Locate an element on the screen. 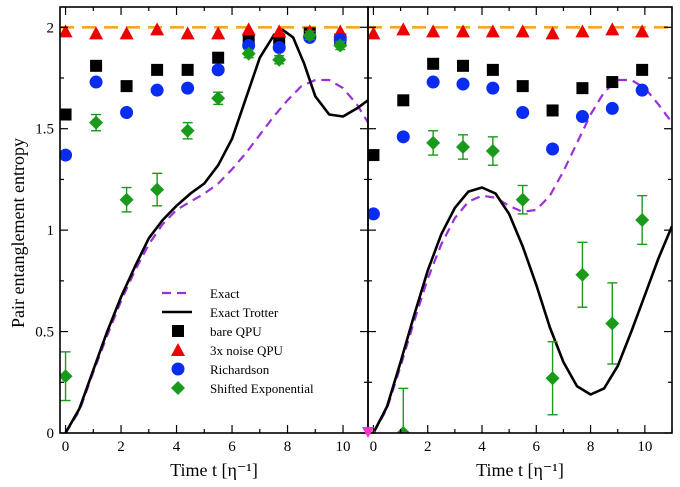 The height and width of the screenshot is (487, 680). y-tick-label: 1 is located at coordinates (51, 231).